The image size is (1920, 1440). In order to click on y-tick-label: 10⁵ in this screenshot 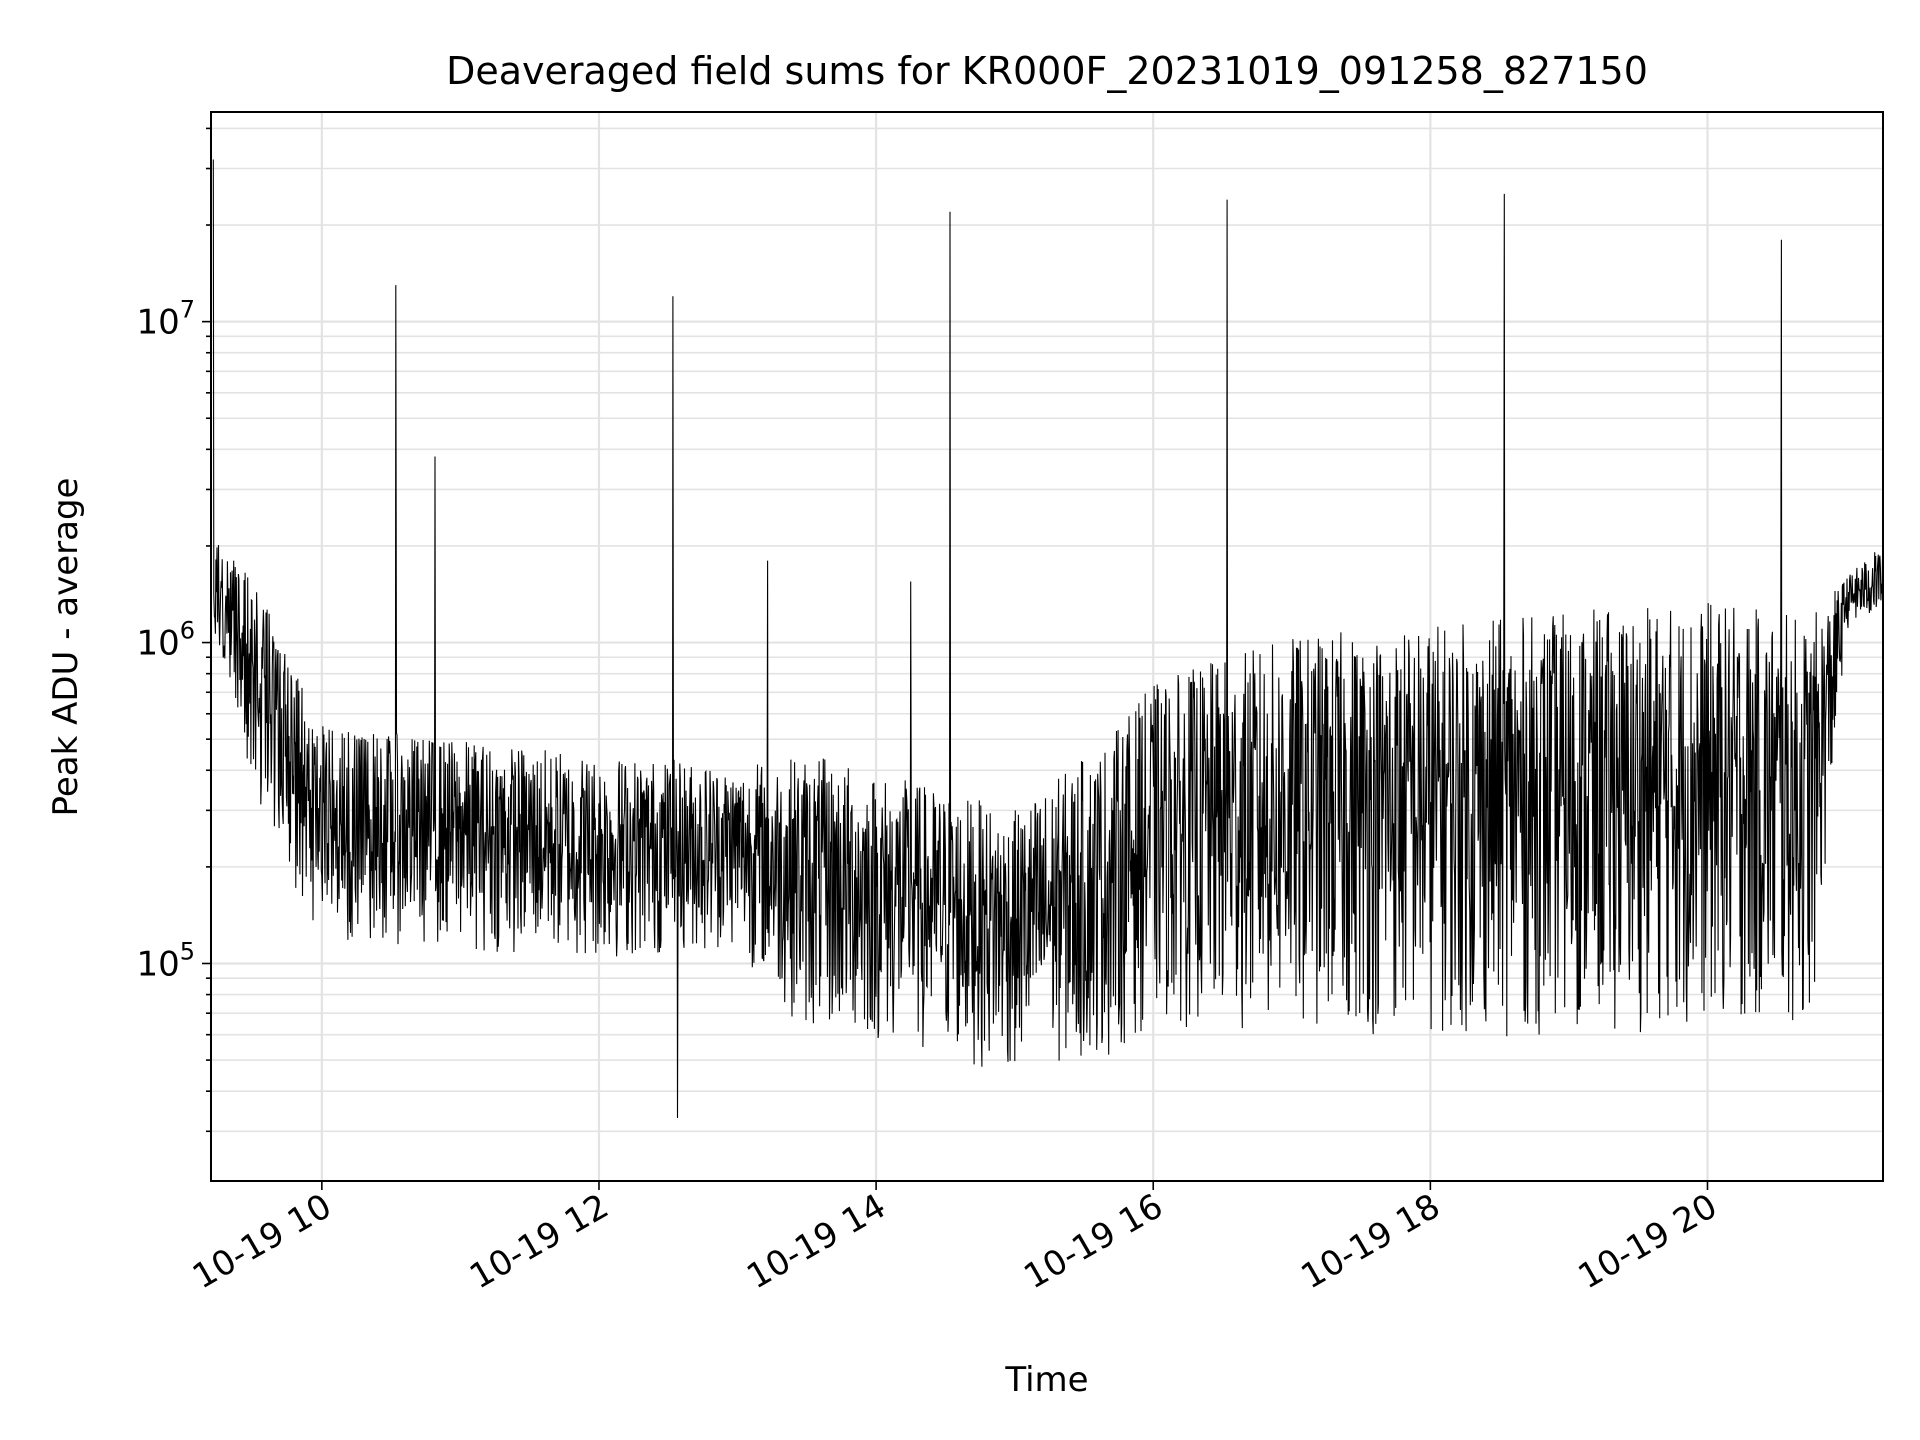, I will do `click(165, 960)`.